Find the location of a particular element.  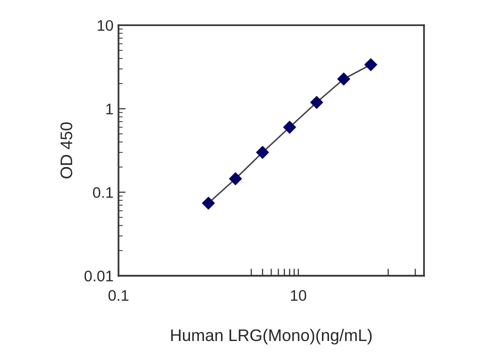

x-axis-title: Human LRG(Mono)(ng/mL) is located at coordinates (271, 336).